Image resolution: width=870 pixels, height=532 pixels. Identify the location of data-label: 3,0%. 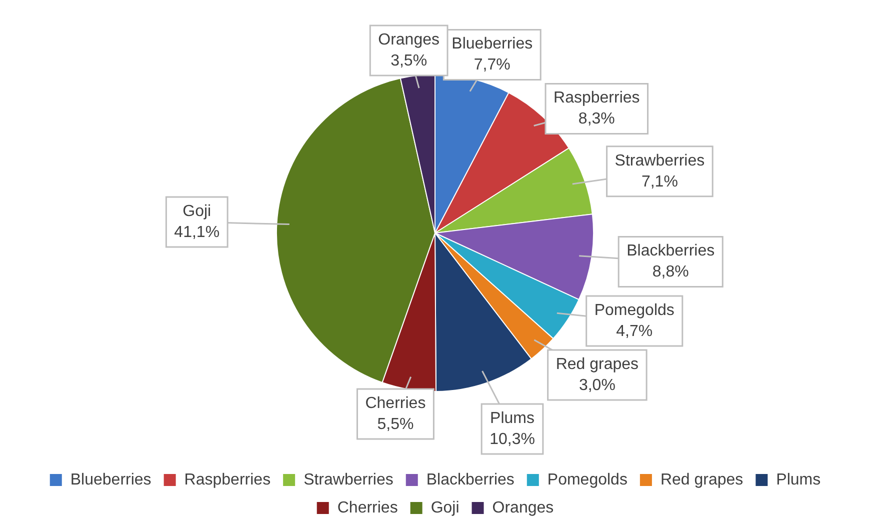
(597, 385).